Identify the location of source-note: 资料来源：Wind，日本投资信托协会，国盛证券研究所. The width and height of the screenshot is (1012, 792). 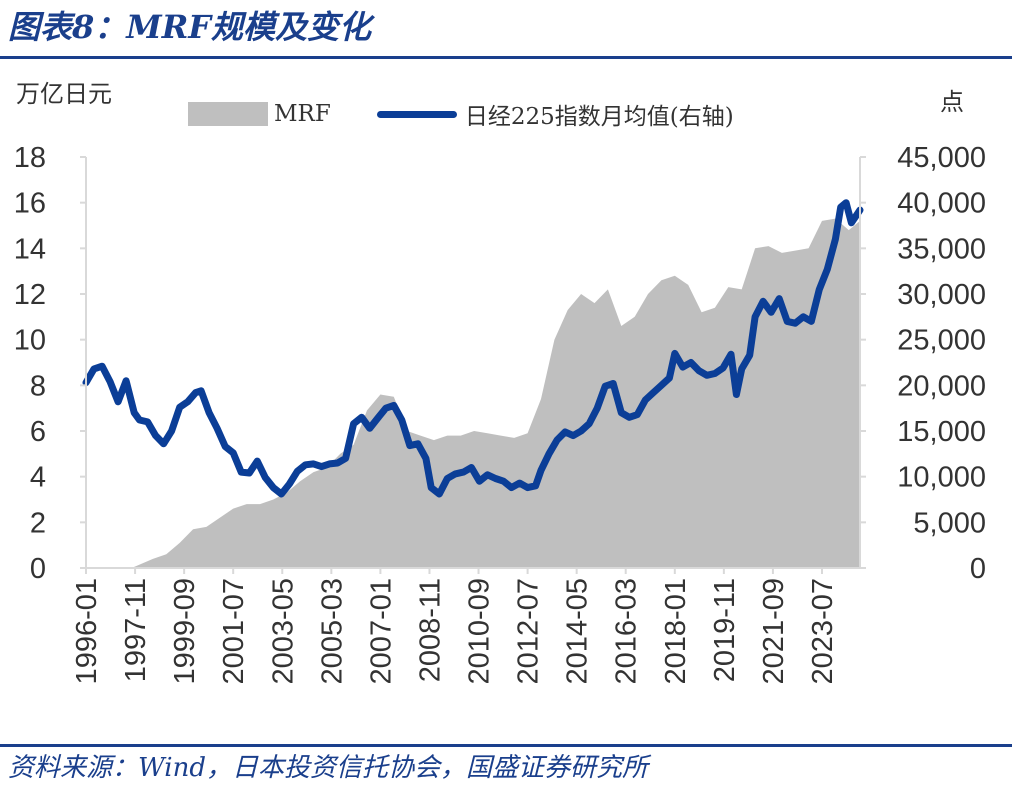
(328, 768).